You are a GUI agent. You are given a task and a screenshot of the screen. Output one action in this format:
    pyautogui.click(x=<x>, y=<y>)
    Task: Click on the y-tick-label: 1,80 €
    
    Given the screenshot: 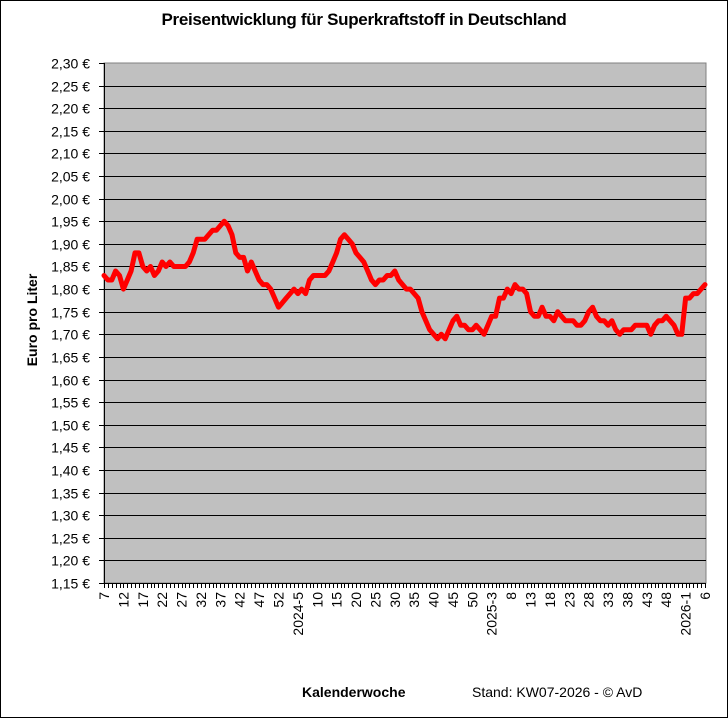 What is the action you would take?
    pyautogui.click(x=70, y=290)
    